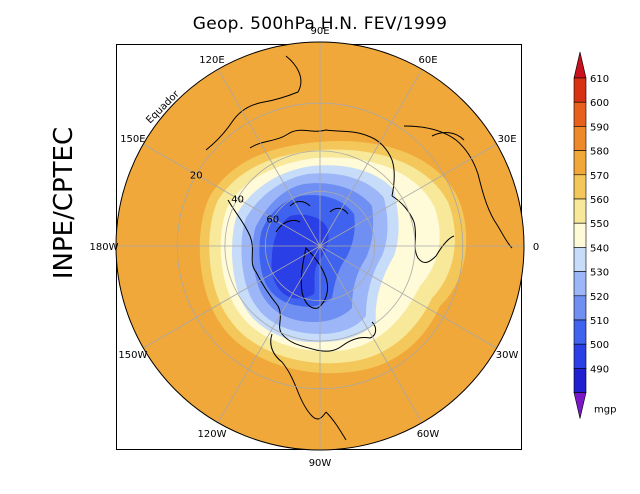 The height and width of the screenshot is (494, 640). What do you see at coordinates (458, 187) in the screenshot?
I see `coast-africa` at bounding box center [458, 187].